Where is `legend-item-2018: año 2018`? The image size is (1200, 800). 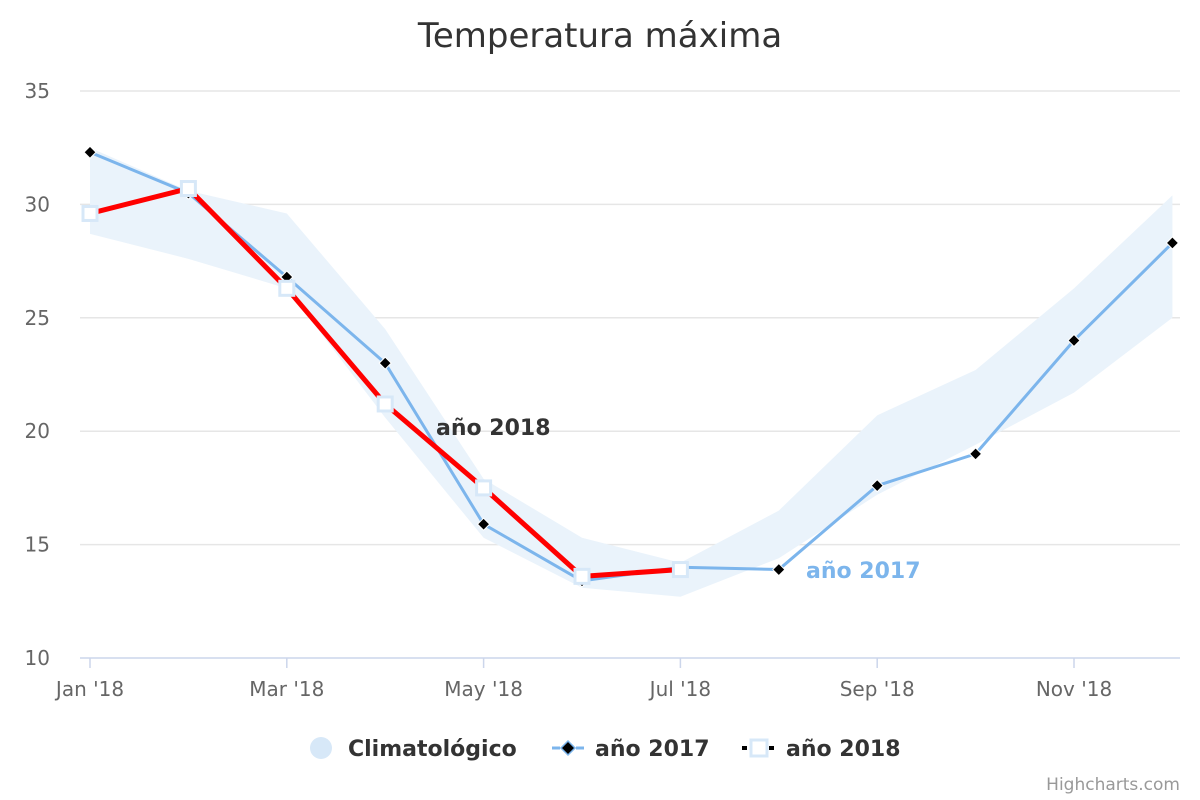 legend-item-2018: año 2018 is located at coordinates (821, 749).